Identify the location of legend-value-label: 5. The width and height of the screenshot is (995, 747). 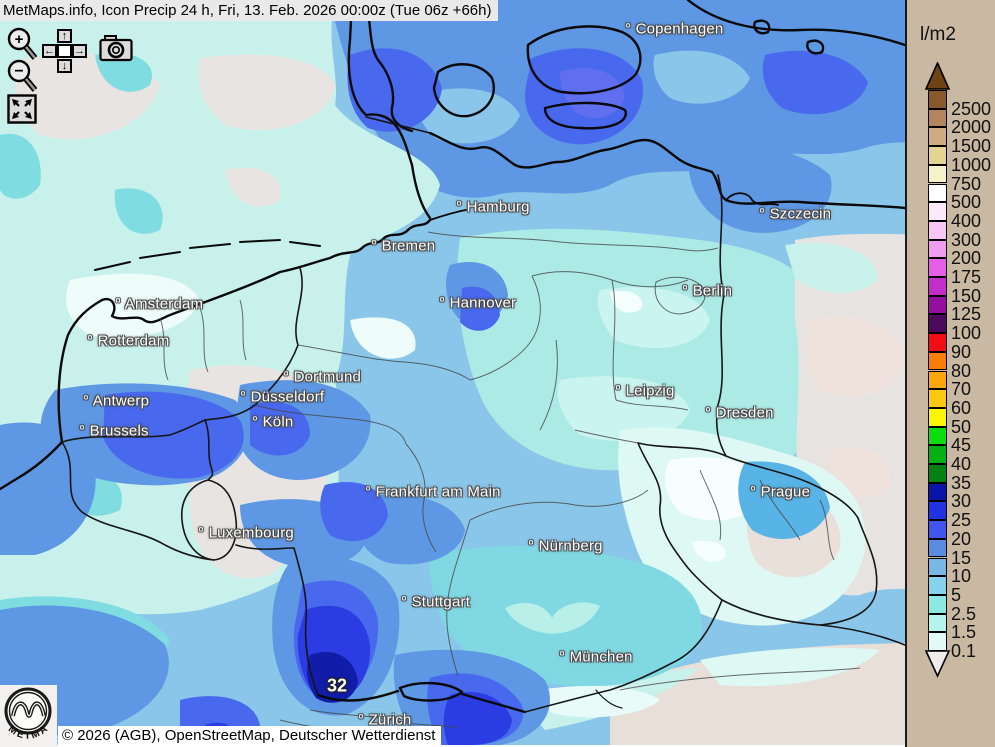
(956, 594).